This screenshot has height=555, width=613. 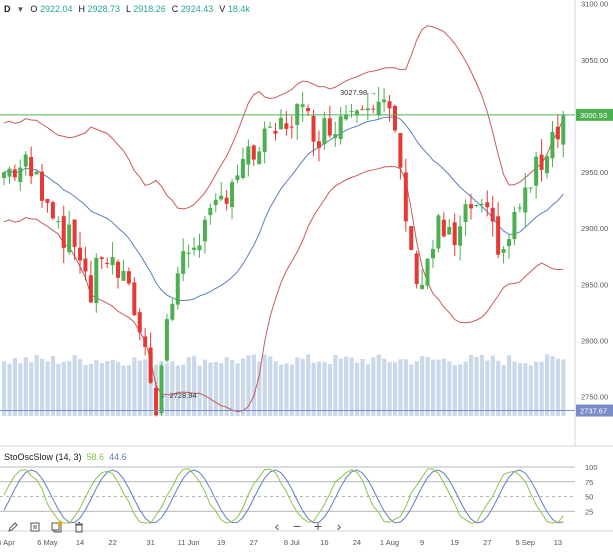 What do you see at coordinates (57, 527) in the screenshot?
I see `stack-icon` at bounding box center [57, 527].